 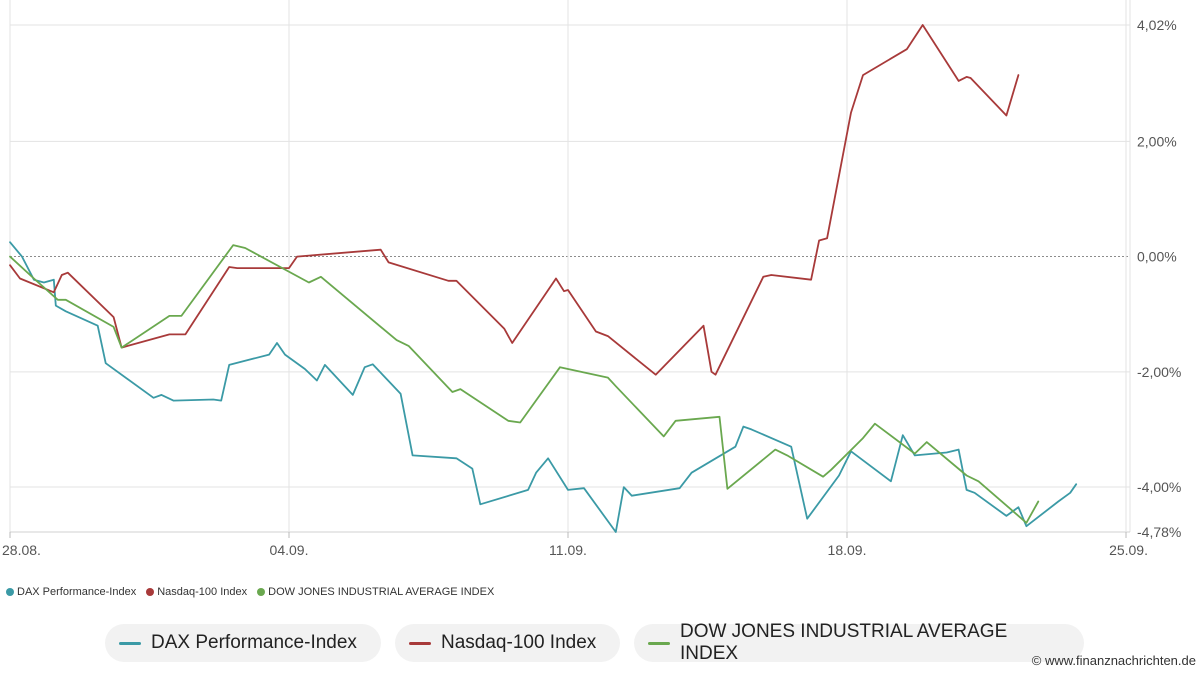 What do you see at coordinates (254, 642) in the screenshot?
I see `dax-toggle-label: DAX Performance-Index` at bounding box center [254, 642].